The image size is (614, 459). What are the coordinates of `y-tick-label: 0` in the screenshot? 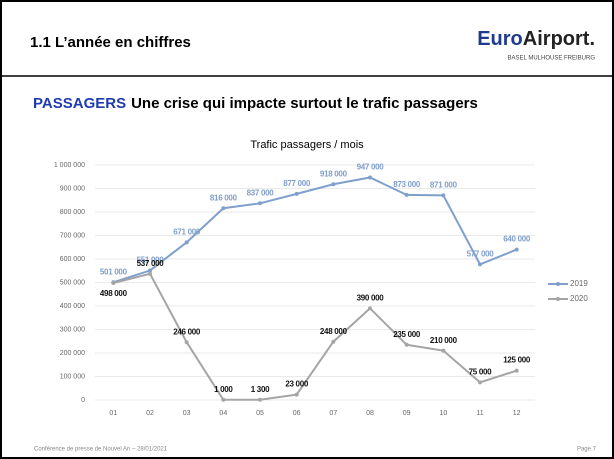 It's located at (83, 400).